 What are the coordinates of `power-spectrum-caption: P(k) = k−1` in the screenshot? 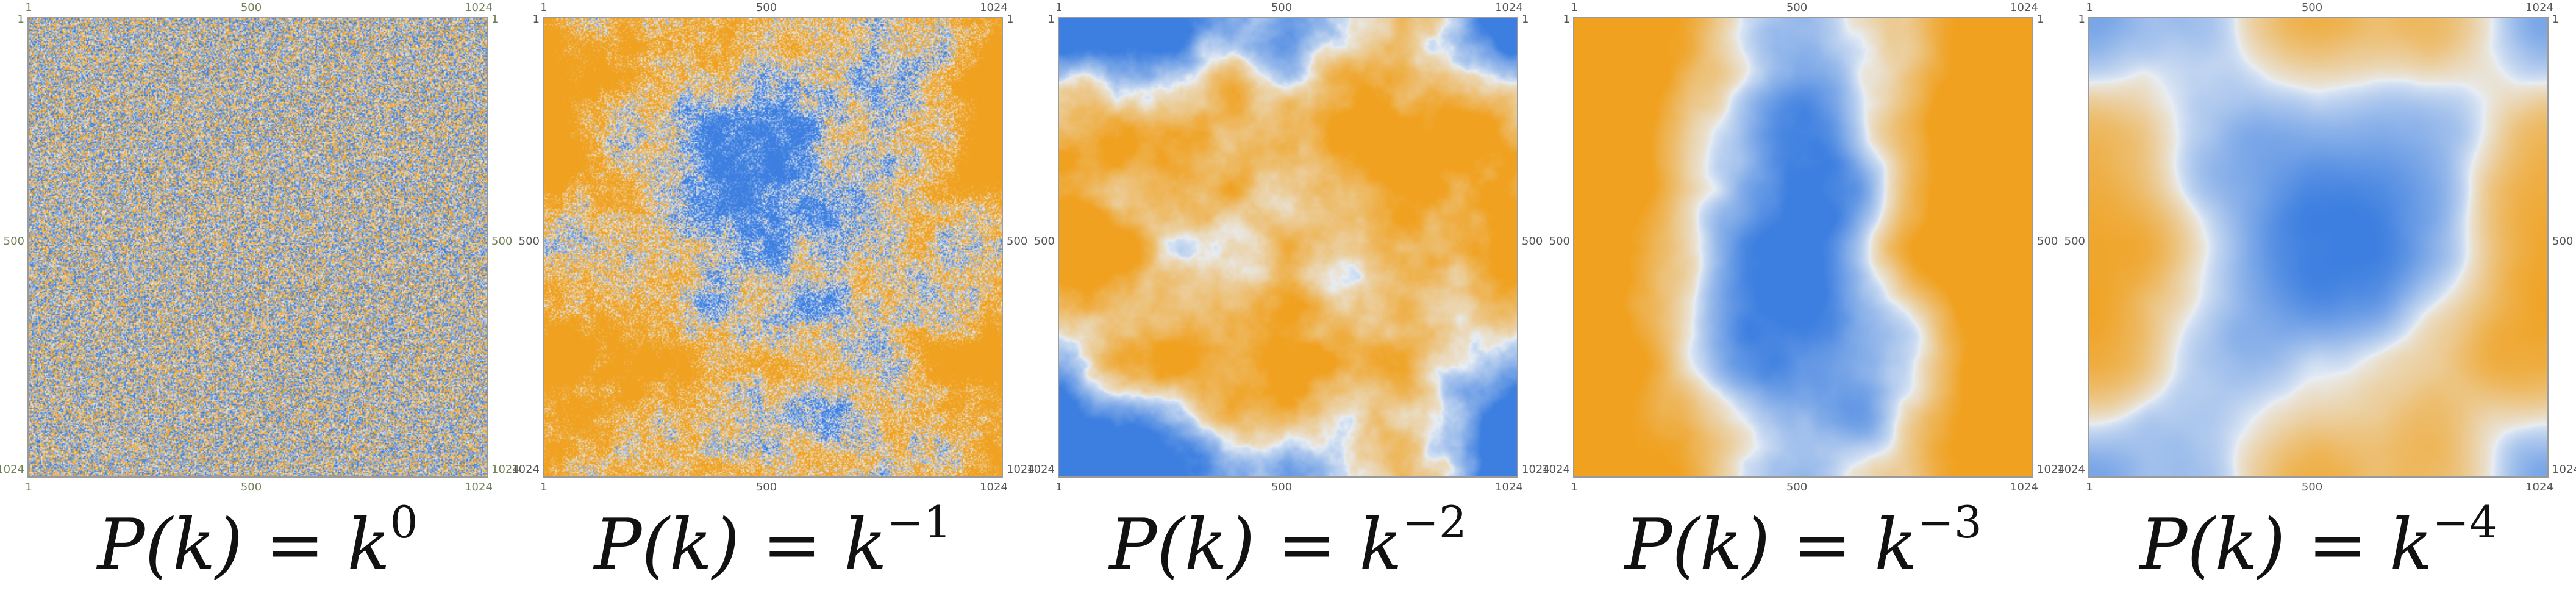 It's located at (772, 540).